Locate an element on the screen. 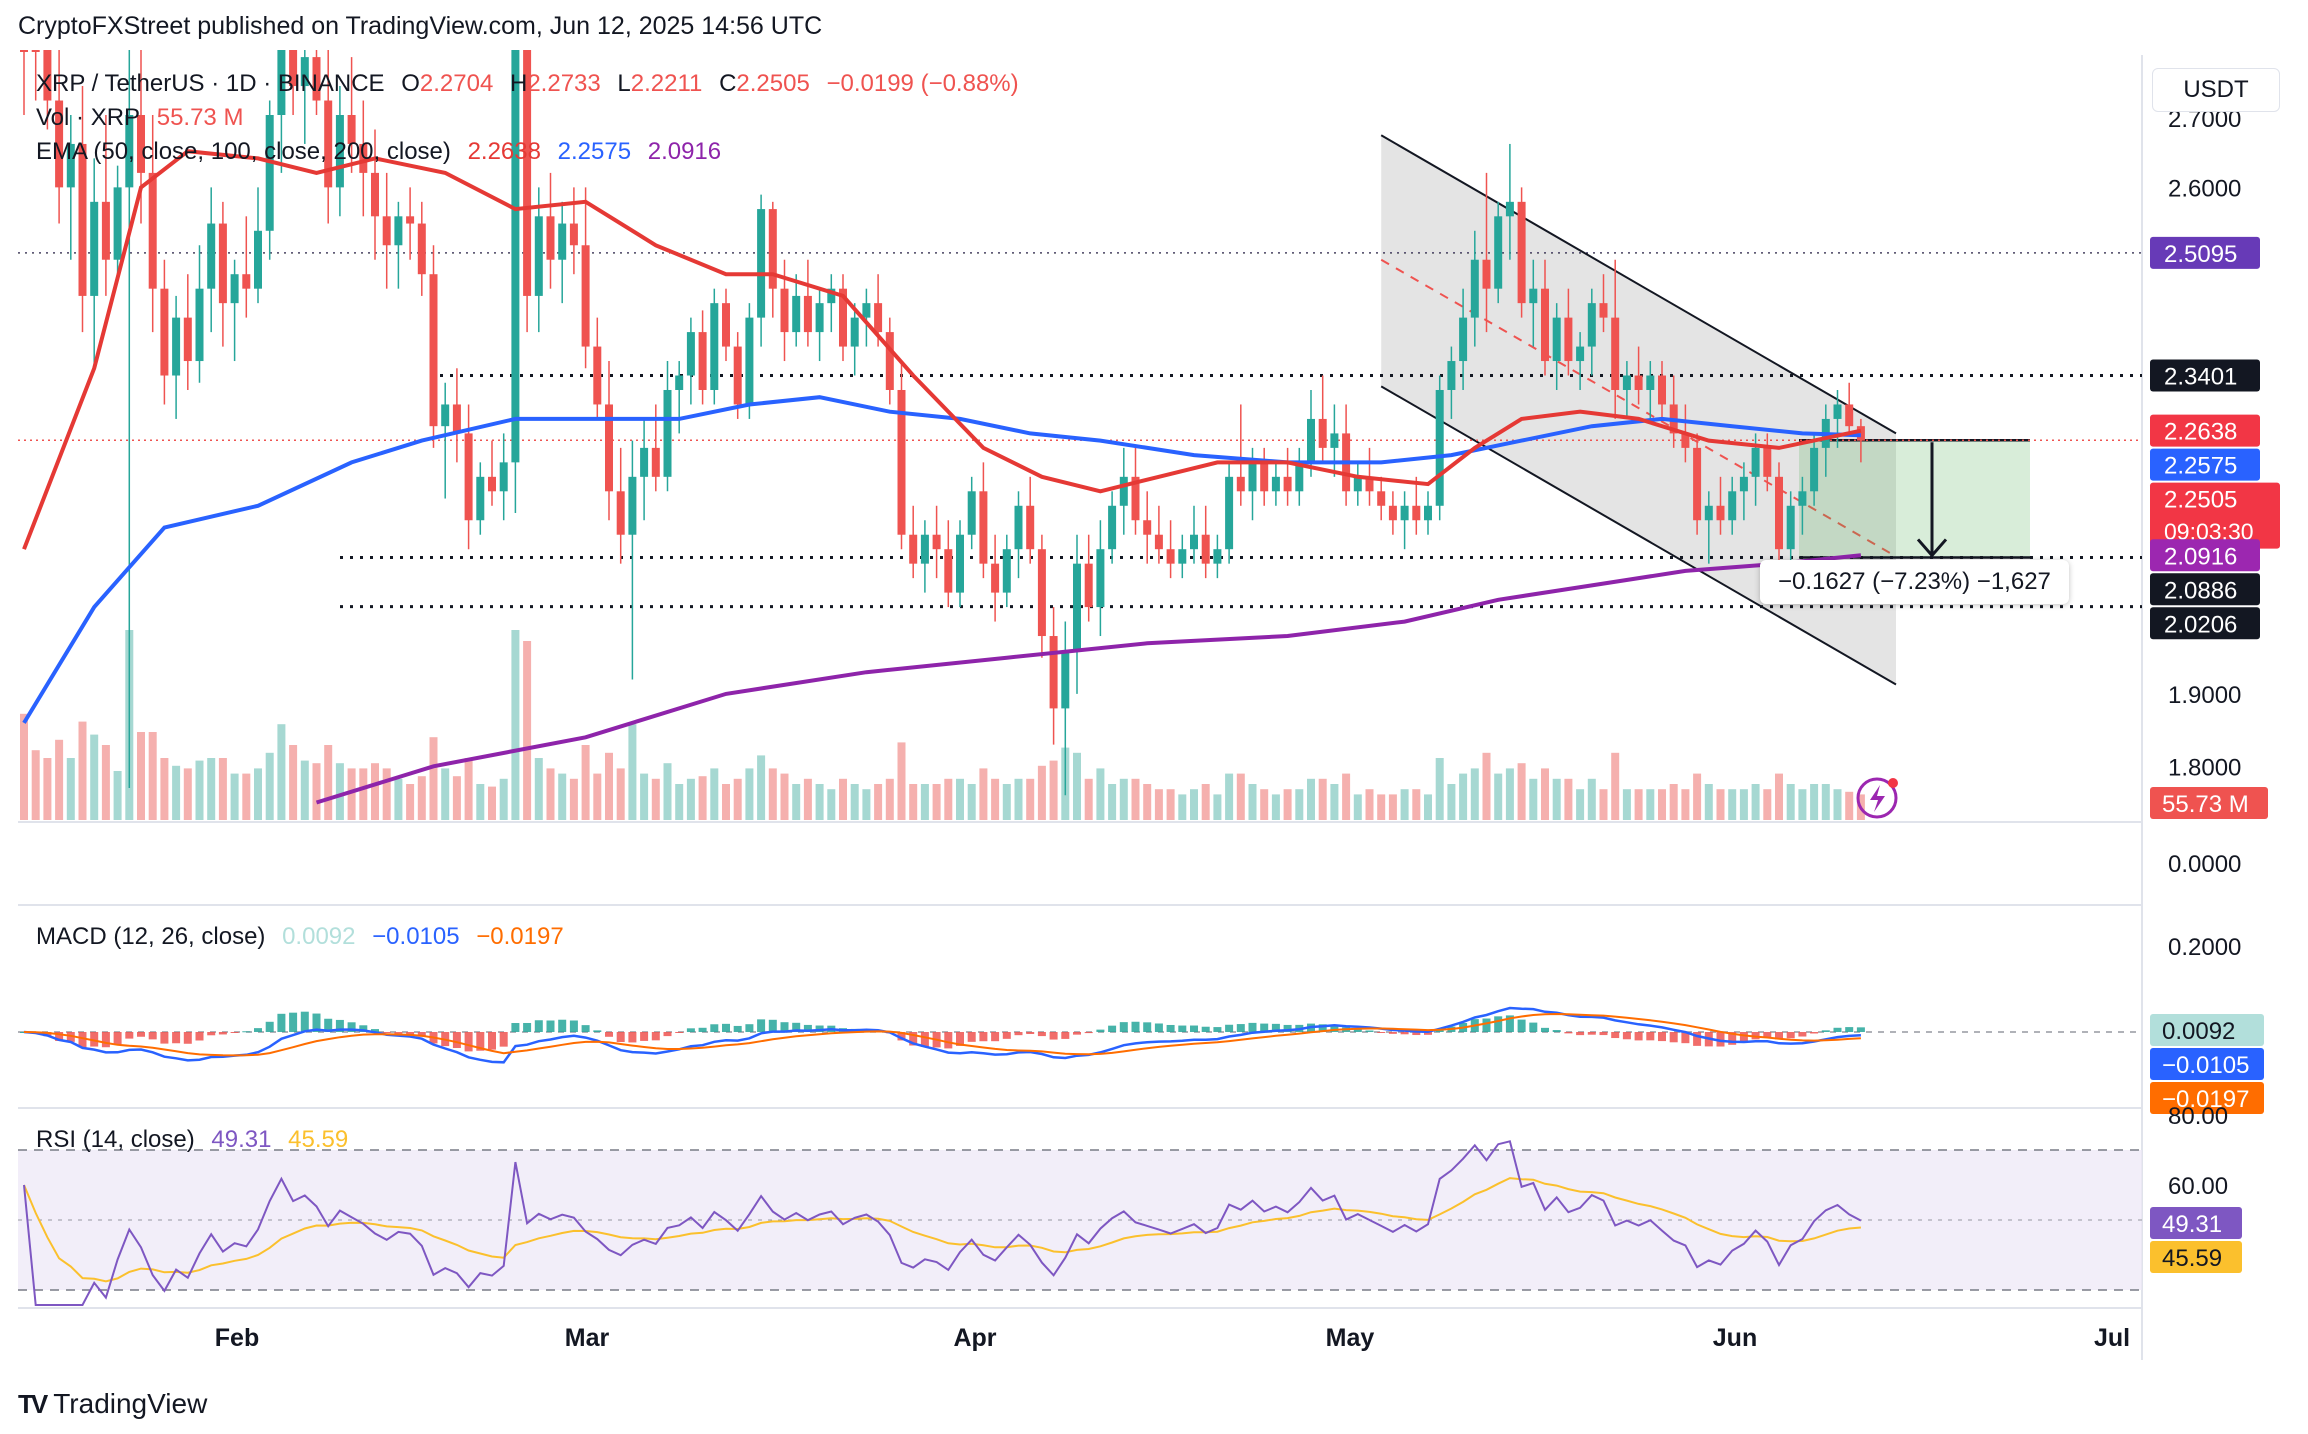 This screenshot has height=1434, width=2308. rsi-line is located at coordinates (942, 1223).